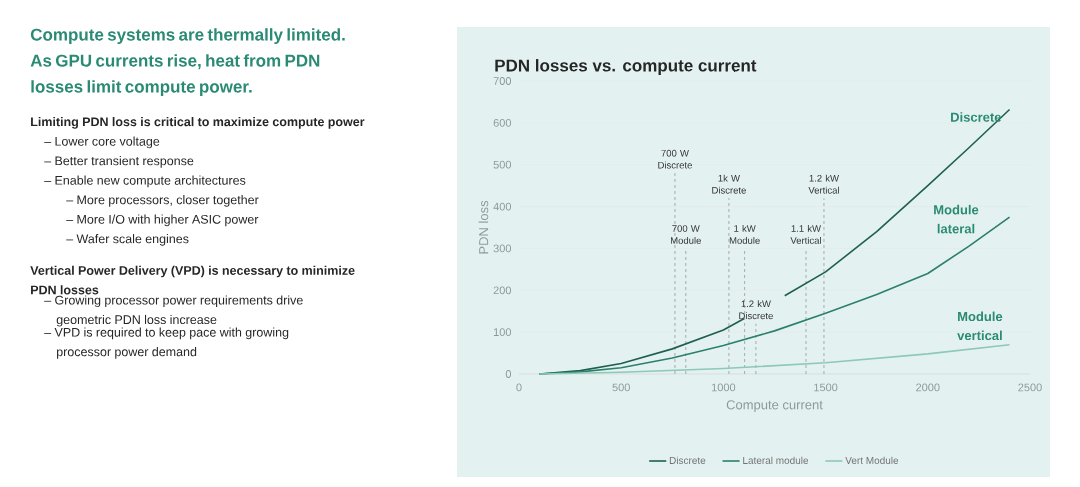 The width and height of the screenshot is (1080, 487). I want to click on text: Limiting PDN loss is critical to maximize compute power, so click(198, 123).